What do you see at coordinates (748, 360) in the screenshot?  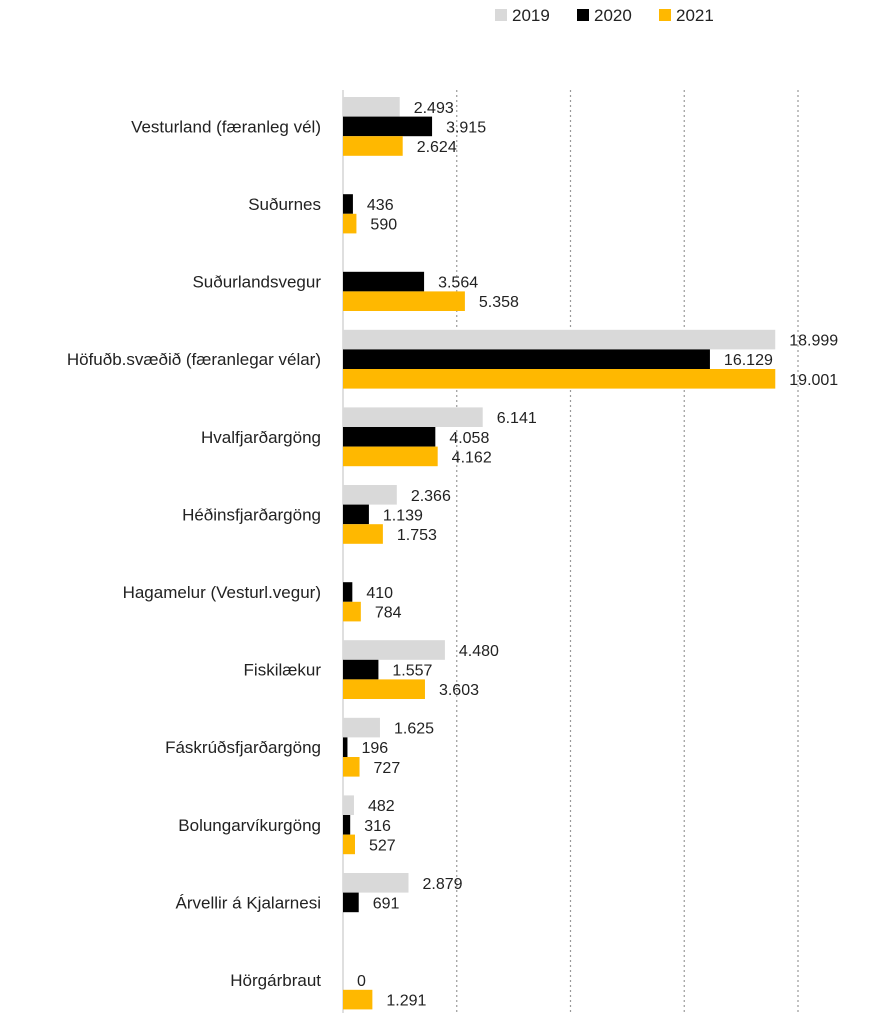 I see `value-label-2020-ho-fu-b-sv-i-f-ranlegar-ve-lar: 16.129` at bounding box center [748, 360].